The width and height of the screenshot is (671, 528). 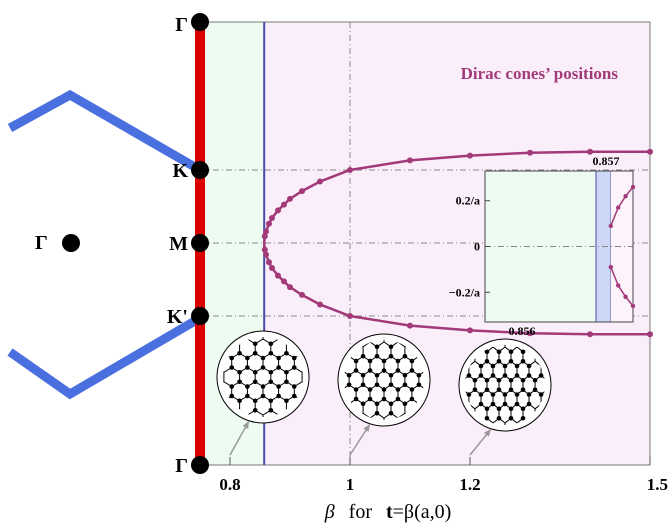 I want to click on x-axis-label-beta: β, so click(x=329, y=512).